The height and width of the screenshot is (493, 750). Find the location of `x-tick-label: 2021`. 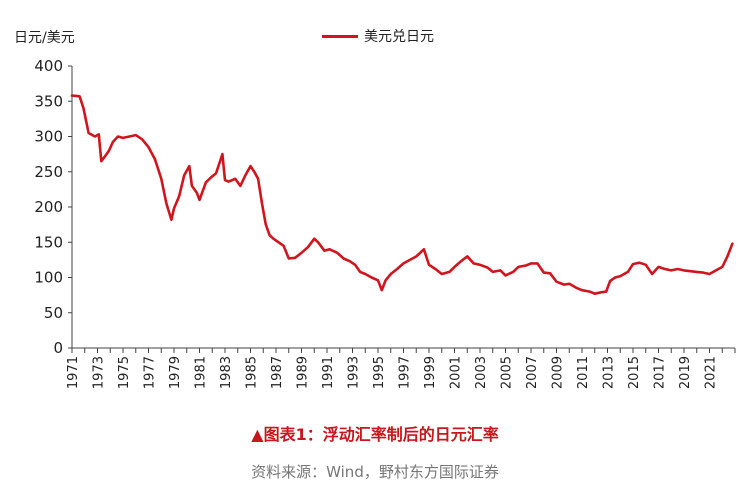

x-tick-label: 2021 is located at coordinates (711, 372).